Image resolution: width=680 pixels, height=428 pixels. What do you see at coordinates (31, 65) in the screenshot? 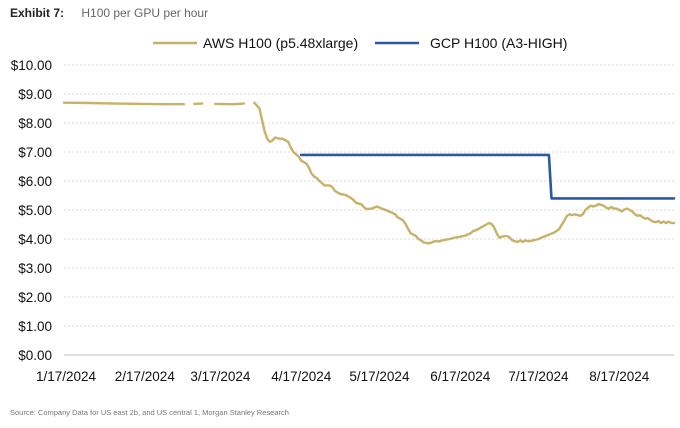
I see `y-tick-label: $10.00` at bounding box center [31, 65].